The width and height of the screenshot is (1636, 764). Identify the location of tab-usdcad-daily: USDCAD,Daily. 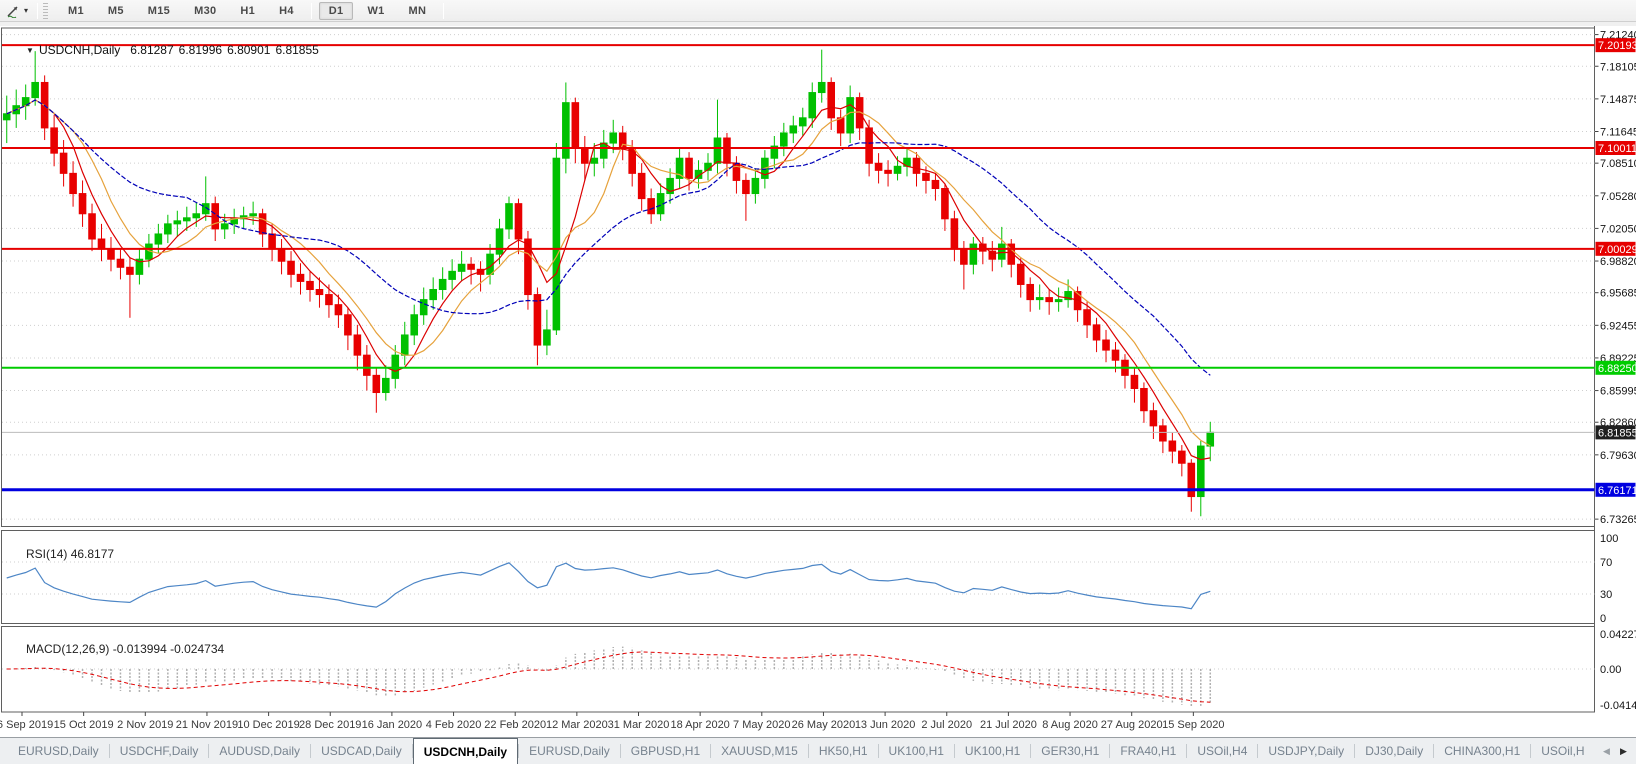
(361, 751).